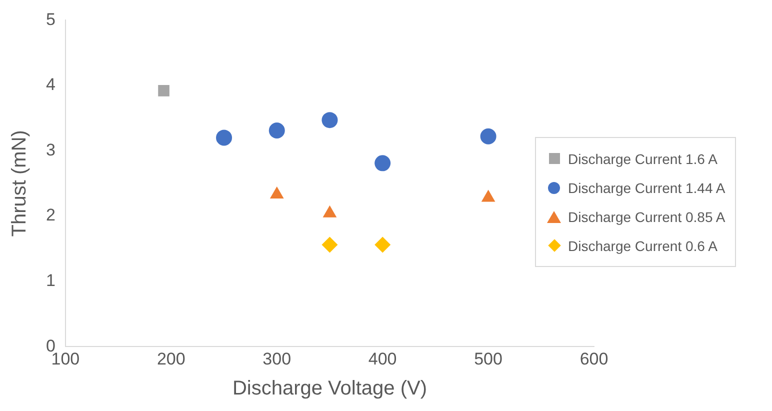  I want to click on legend-label: Discharge Current 0.6 A, so click(643, 246).